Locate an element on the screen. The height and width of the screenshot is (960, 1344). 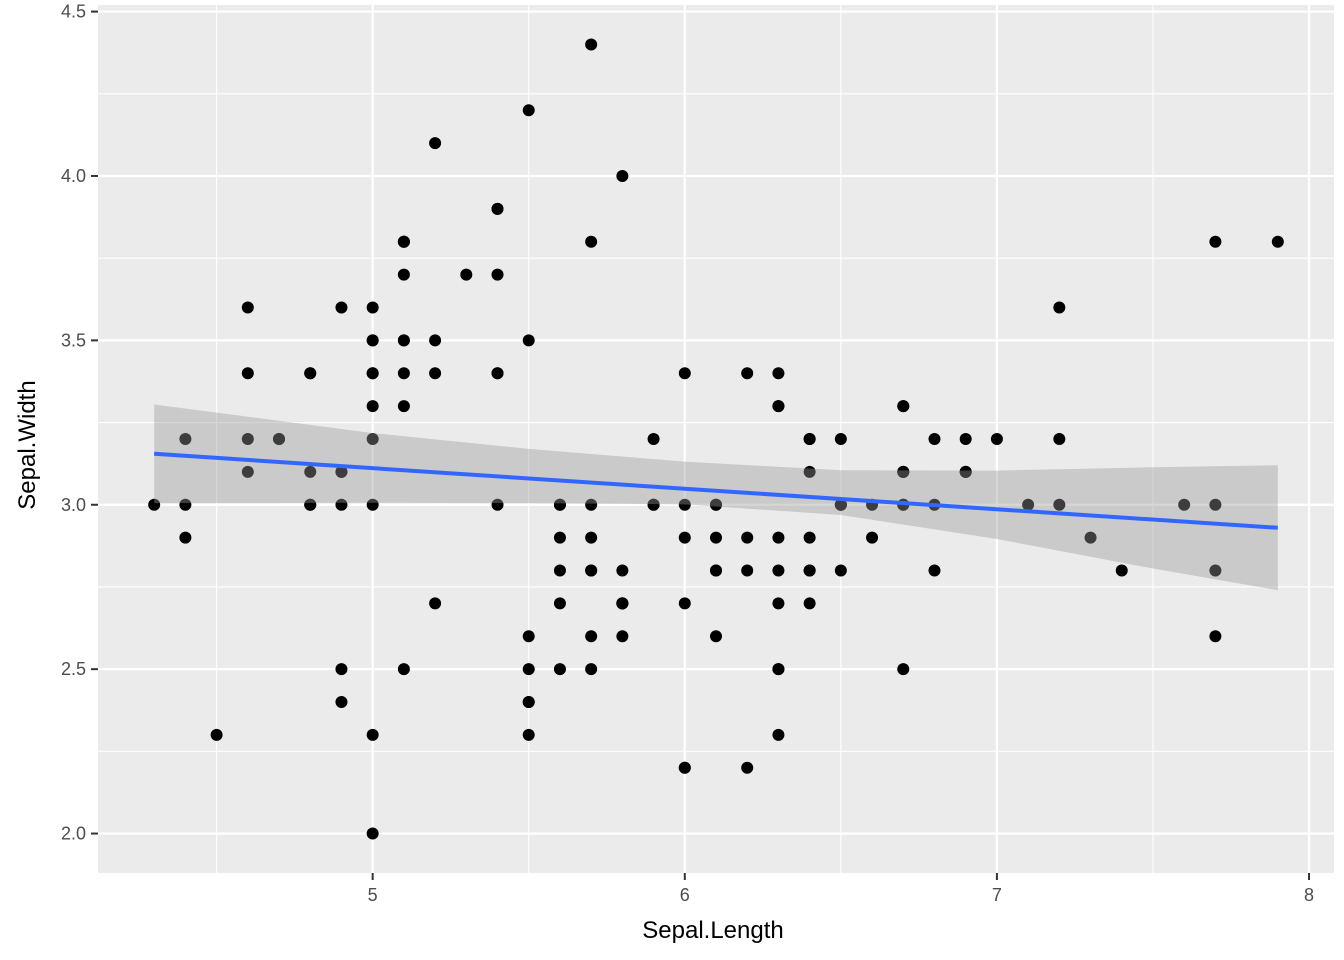
x-axis: 5 6 7 8 is located at coordinates (841, 889).